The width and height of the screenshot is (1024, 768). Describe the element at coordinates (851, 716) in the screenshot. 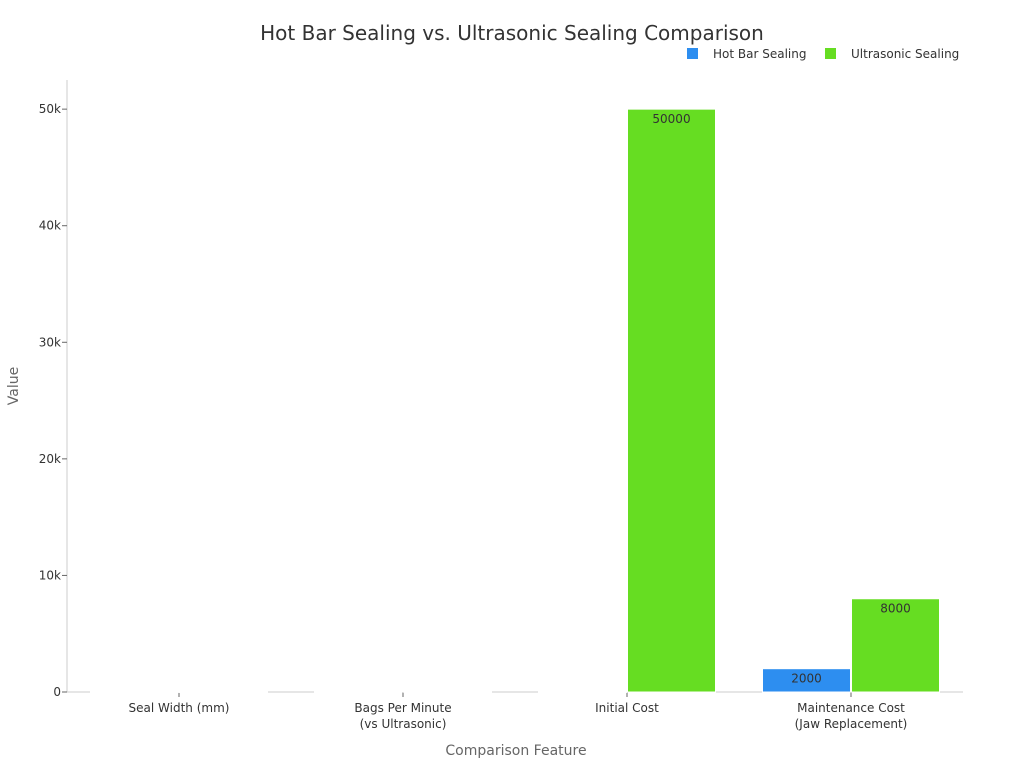

I see `x-tick-label: Maintenance Cost (Jaw Replacement)` at that location.